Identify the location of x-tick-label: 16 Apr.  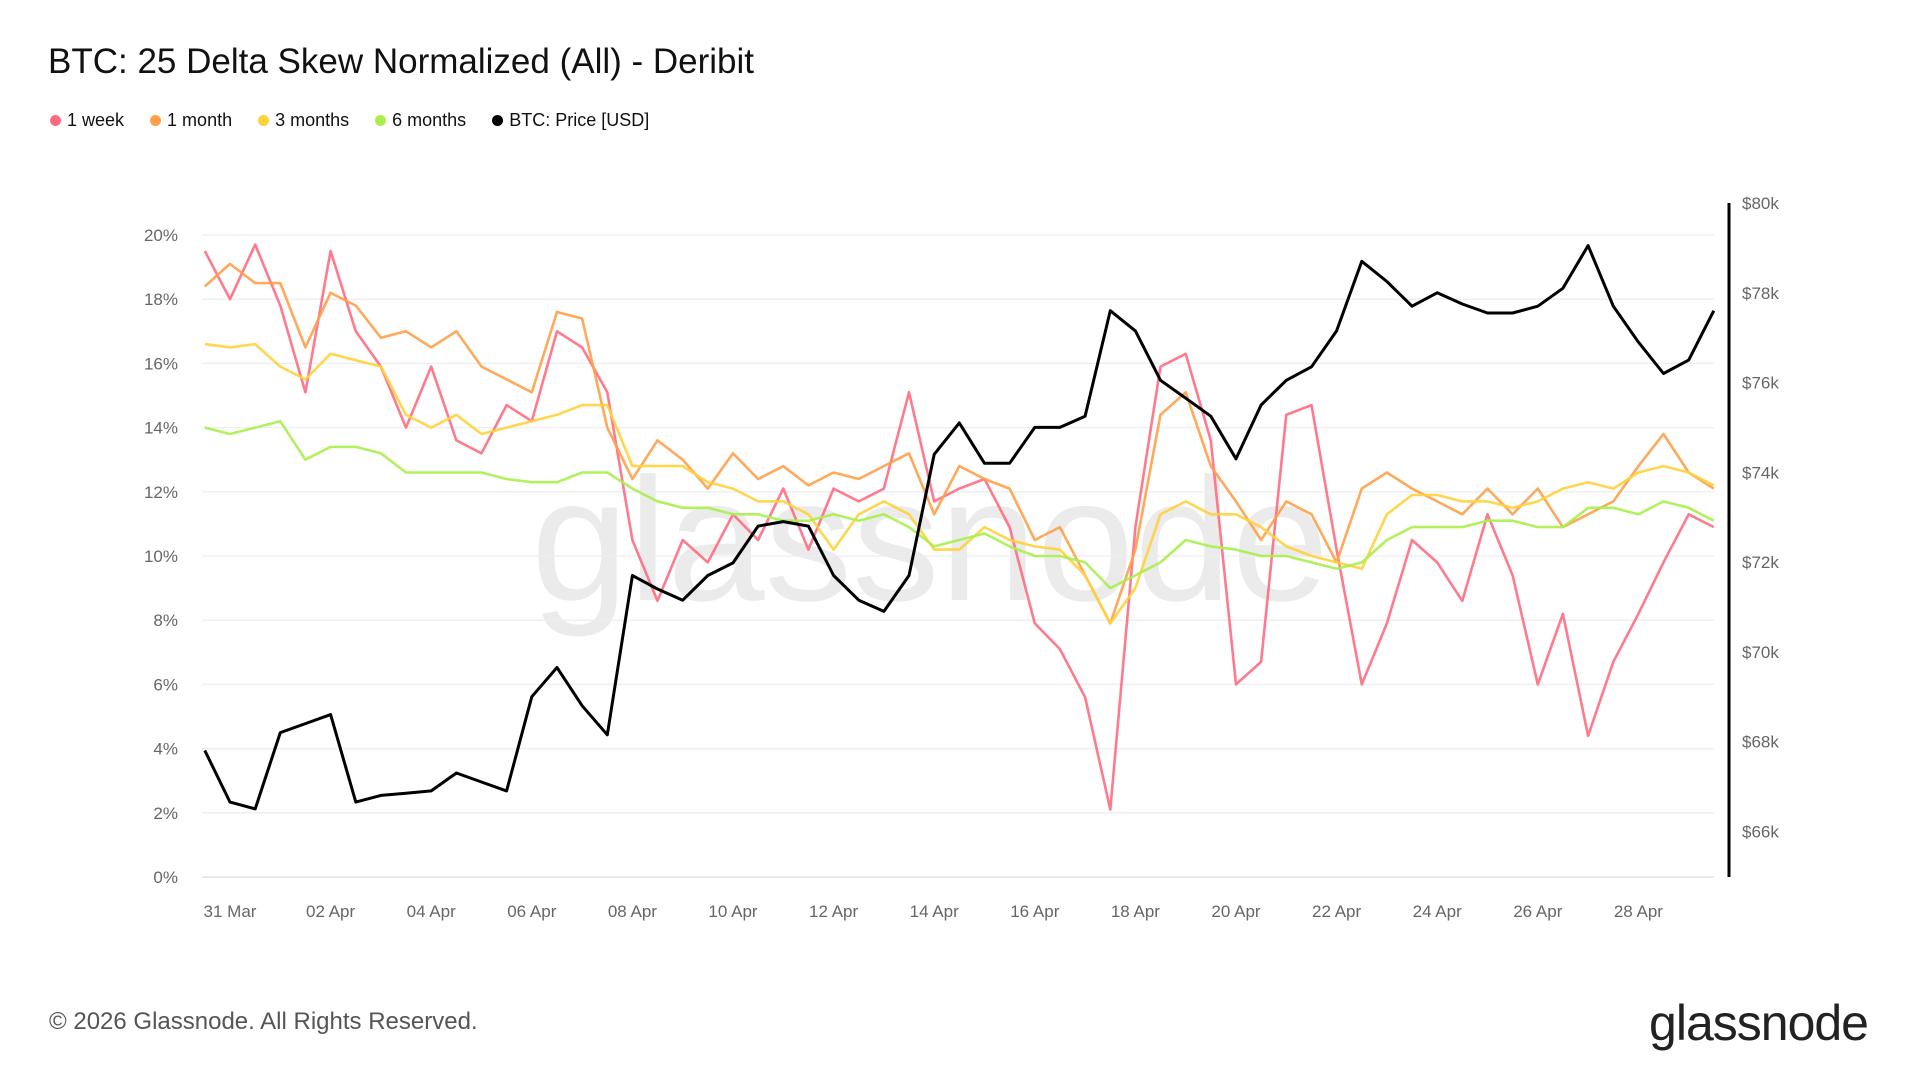
(1034, 911).